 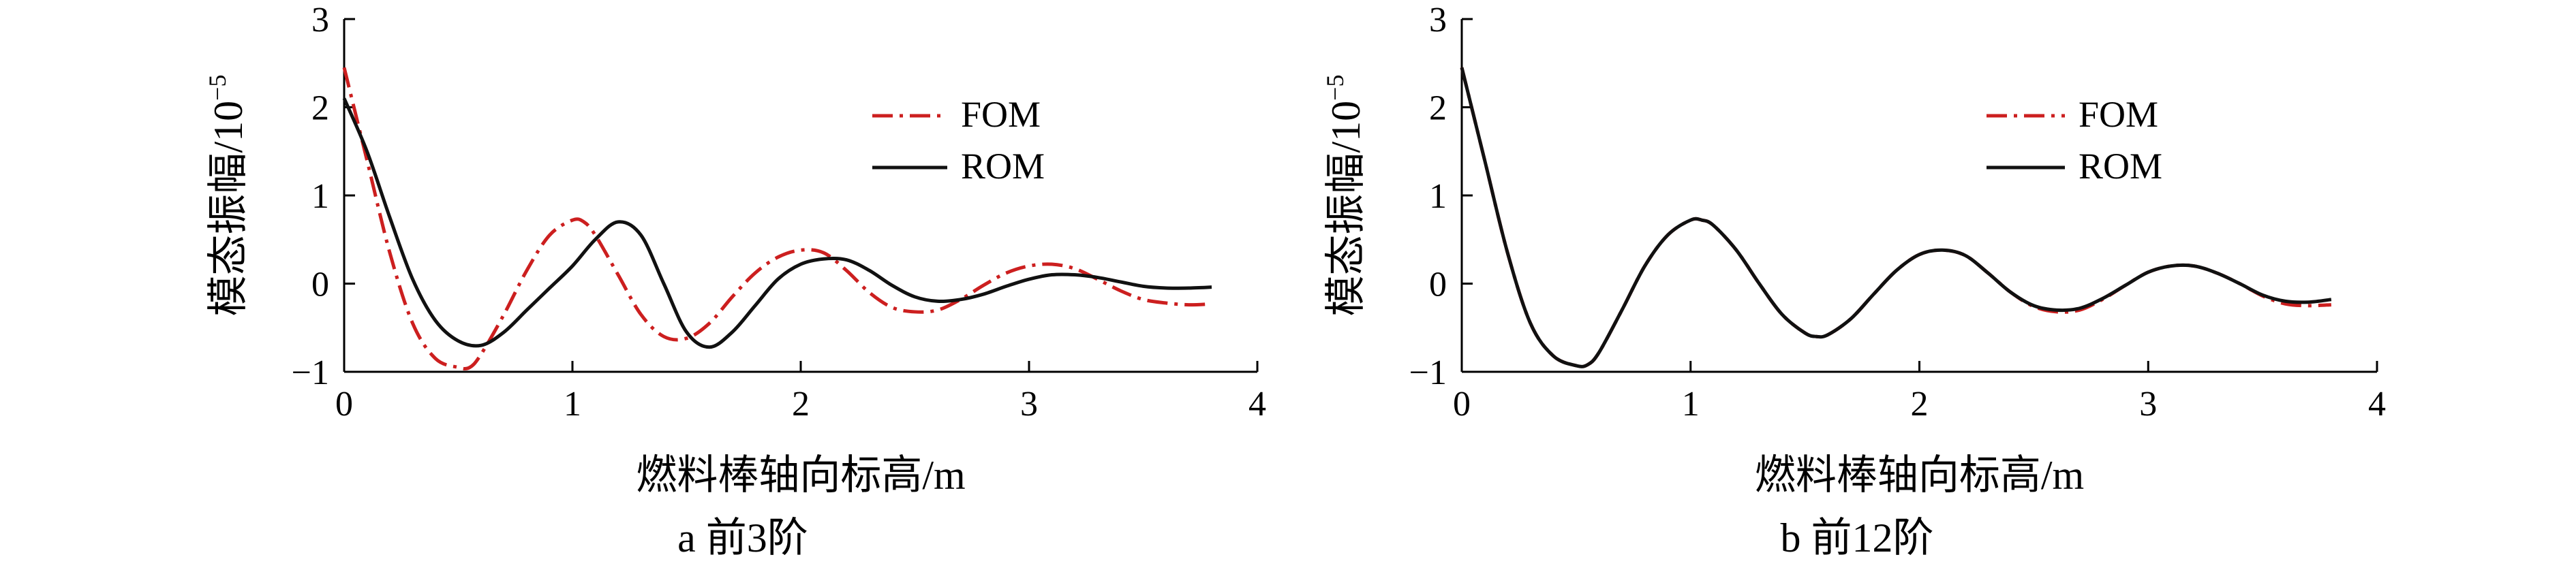 I want to click on series-line-rom, so click(x=777, y=223).